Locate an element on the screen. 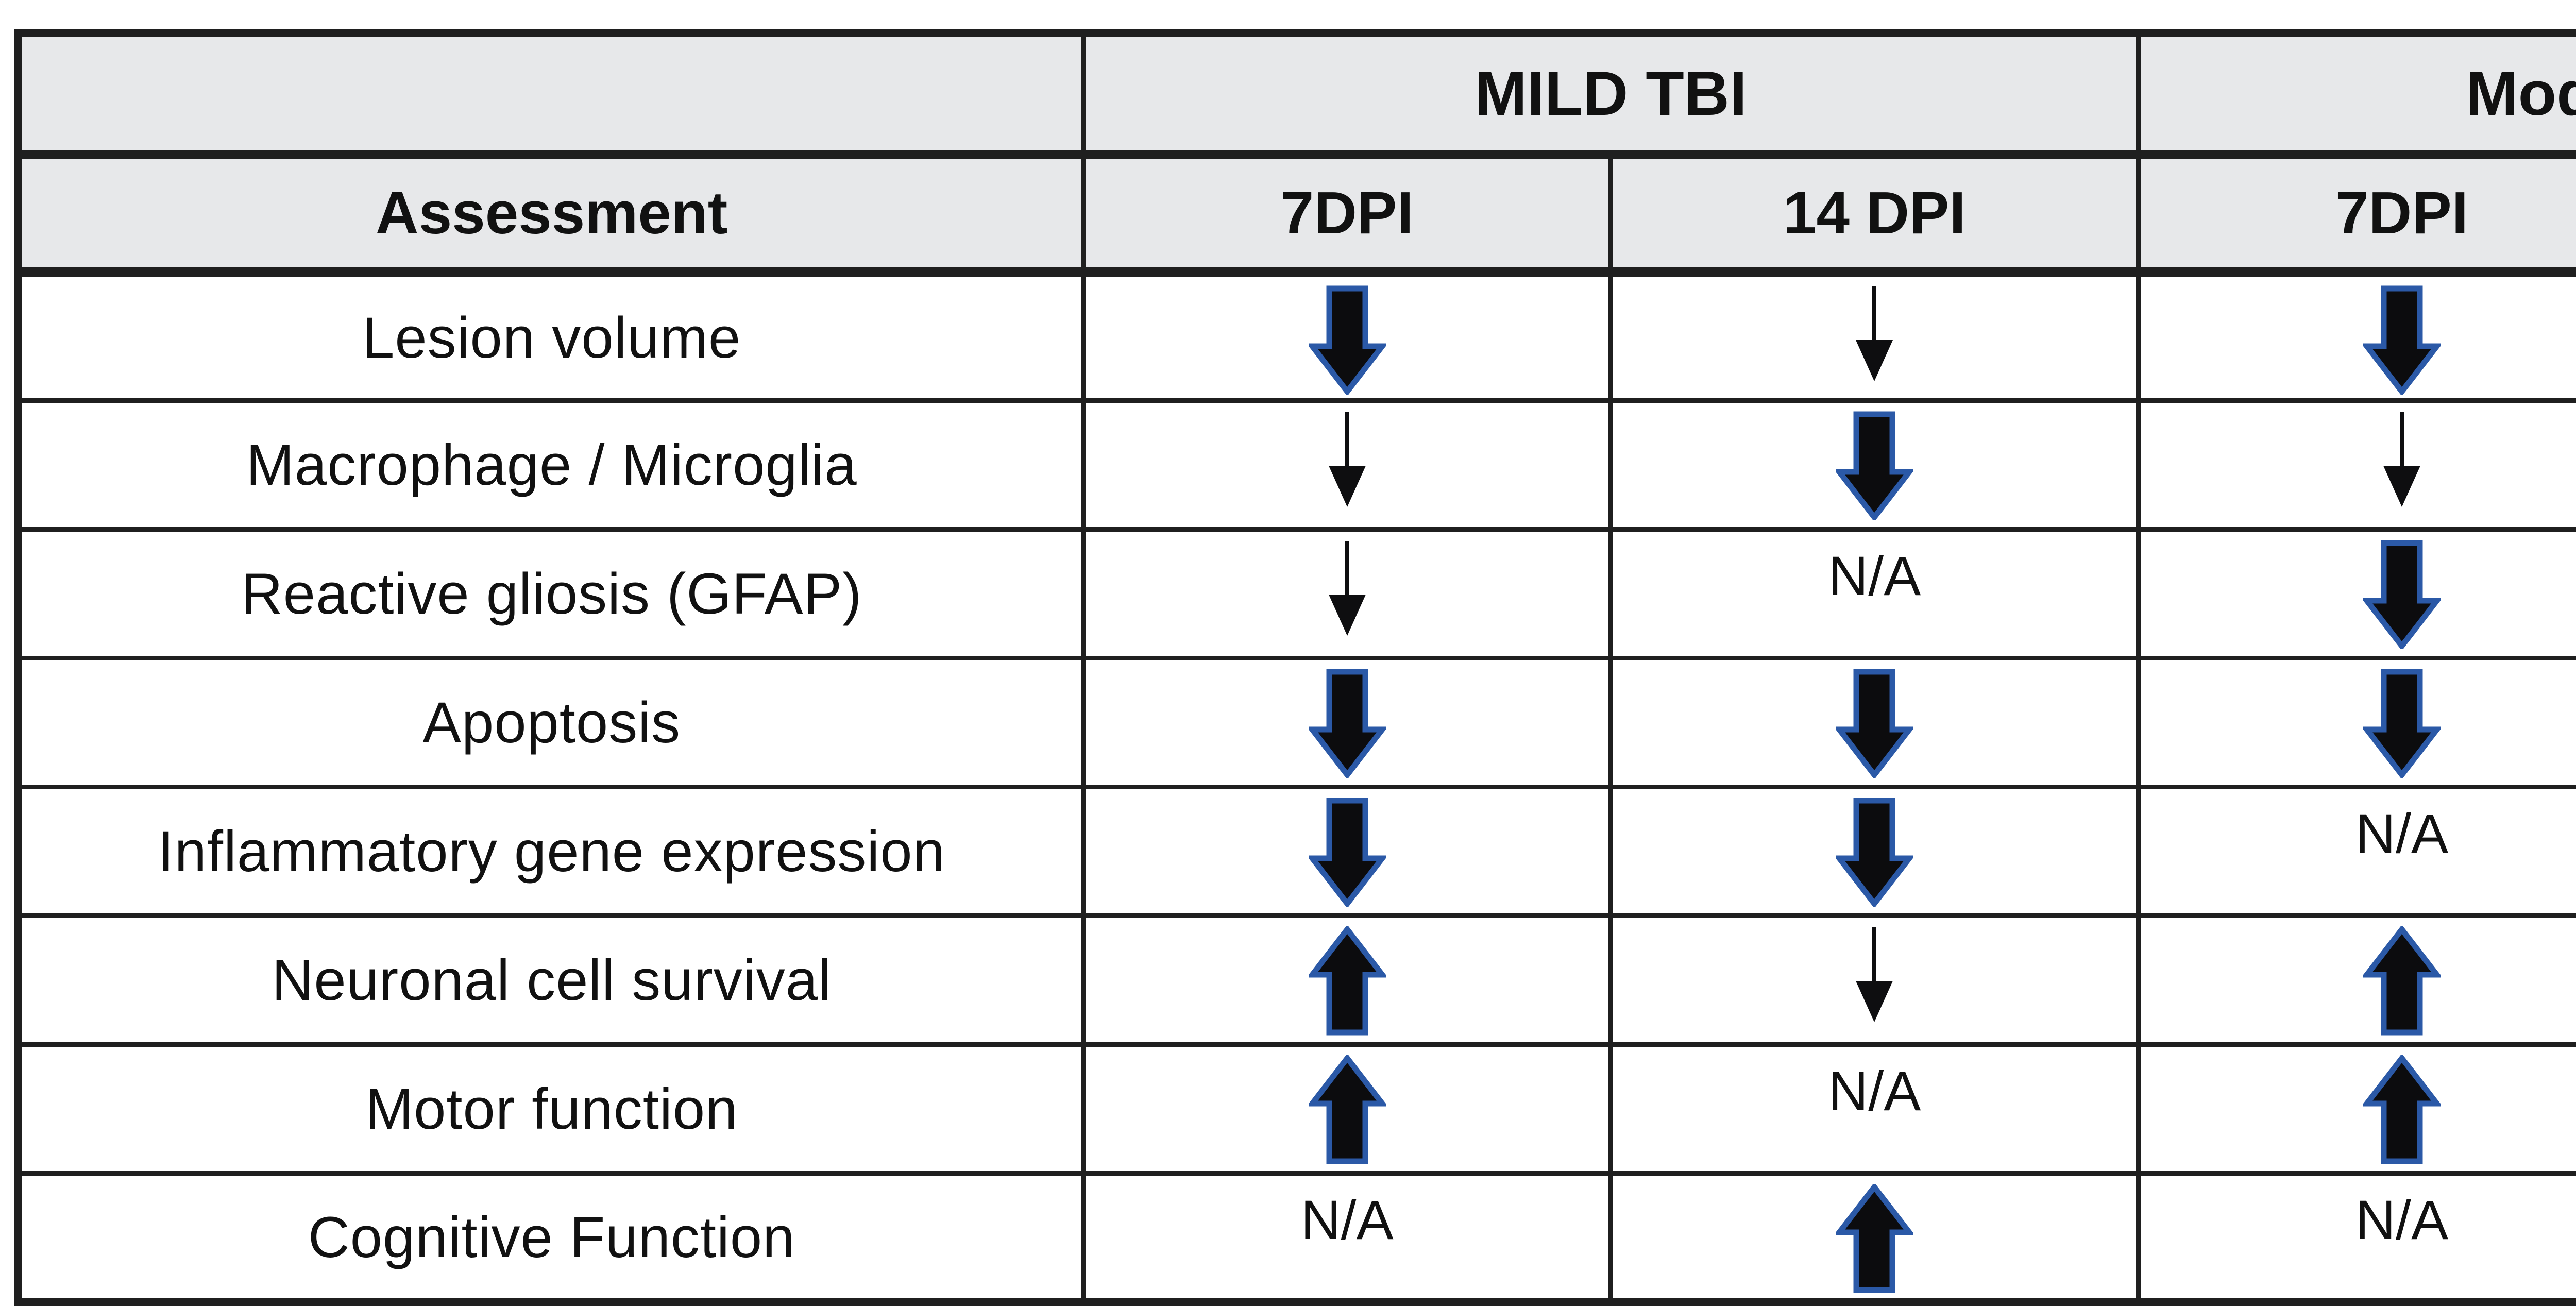 The width and height of the screenshot is (2576, 1306). group-header-mild-tbi: MILD TBI is located at coordinates (1610, 94).